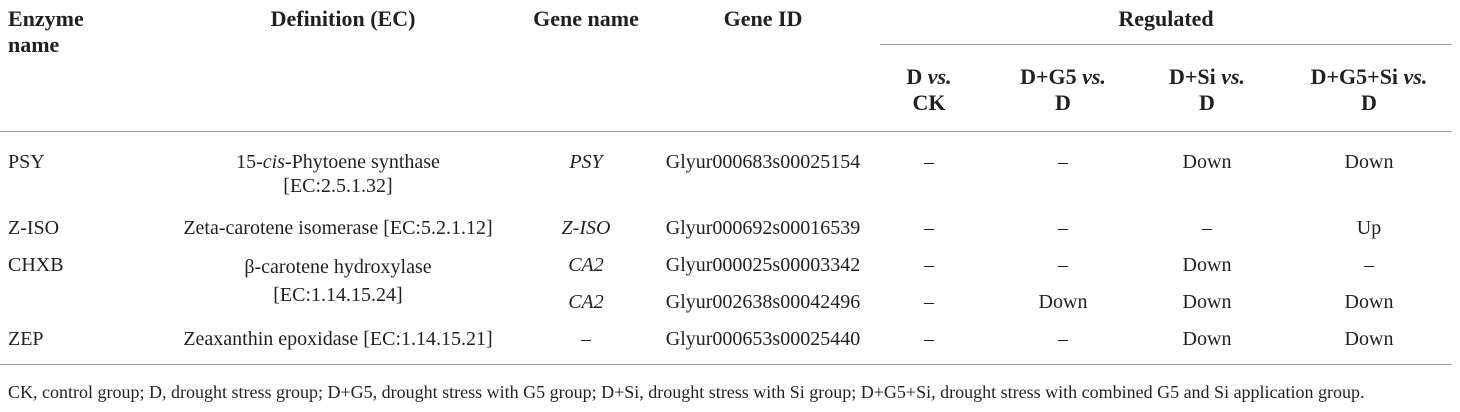 The image size is (1460, 412). Describe the element at coordinates (1207, 162) in the screenshot. I see `row-1-reg-3: Down` at that location.